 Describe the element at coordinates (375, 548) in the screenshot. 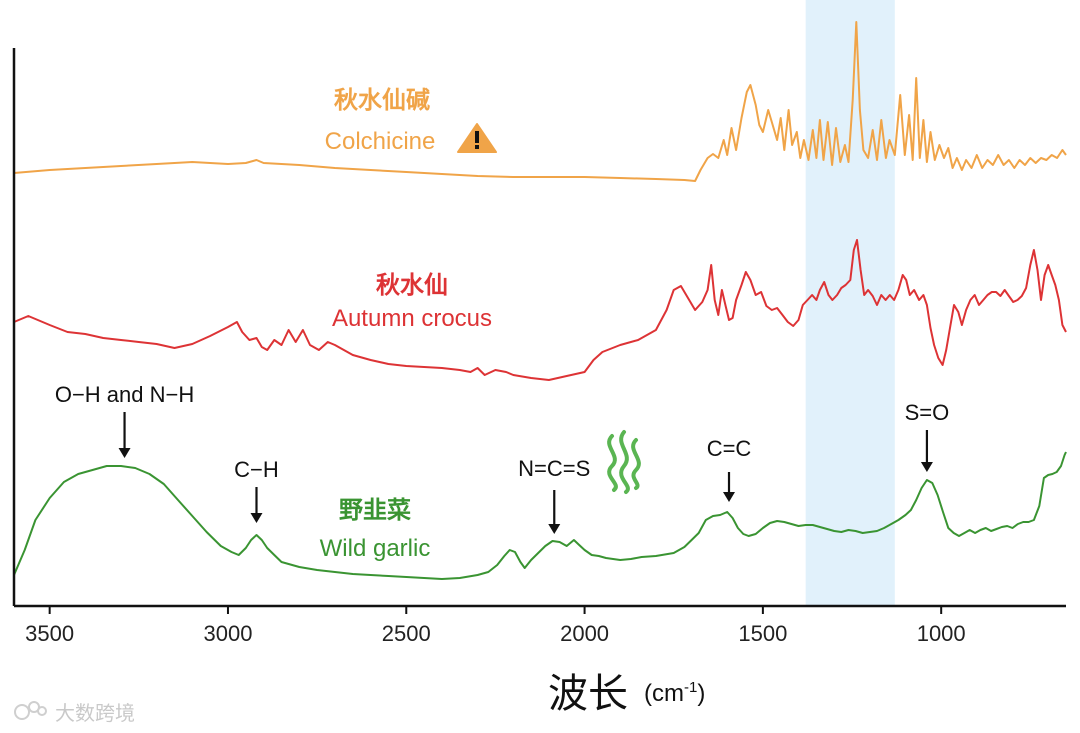

I see `wild-garlic-label-en: Wild garlic` at that location.